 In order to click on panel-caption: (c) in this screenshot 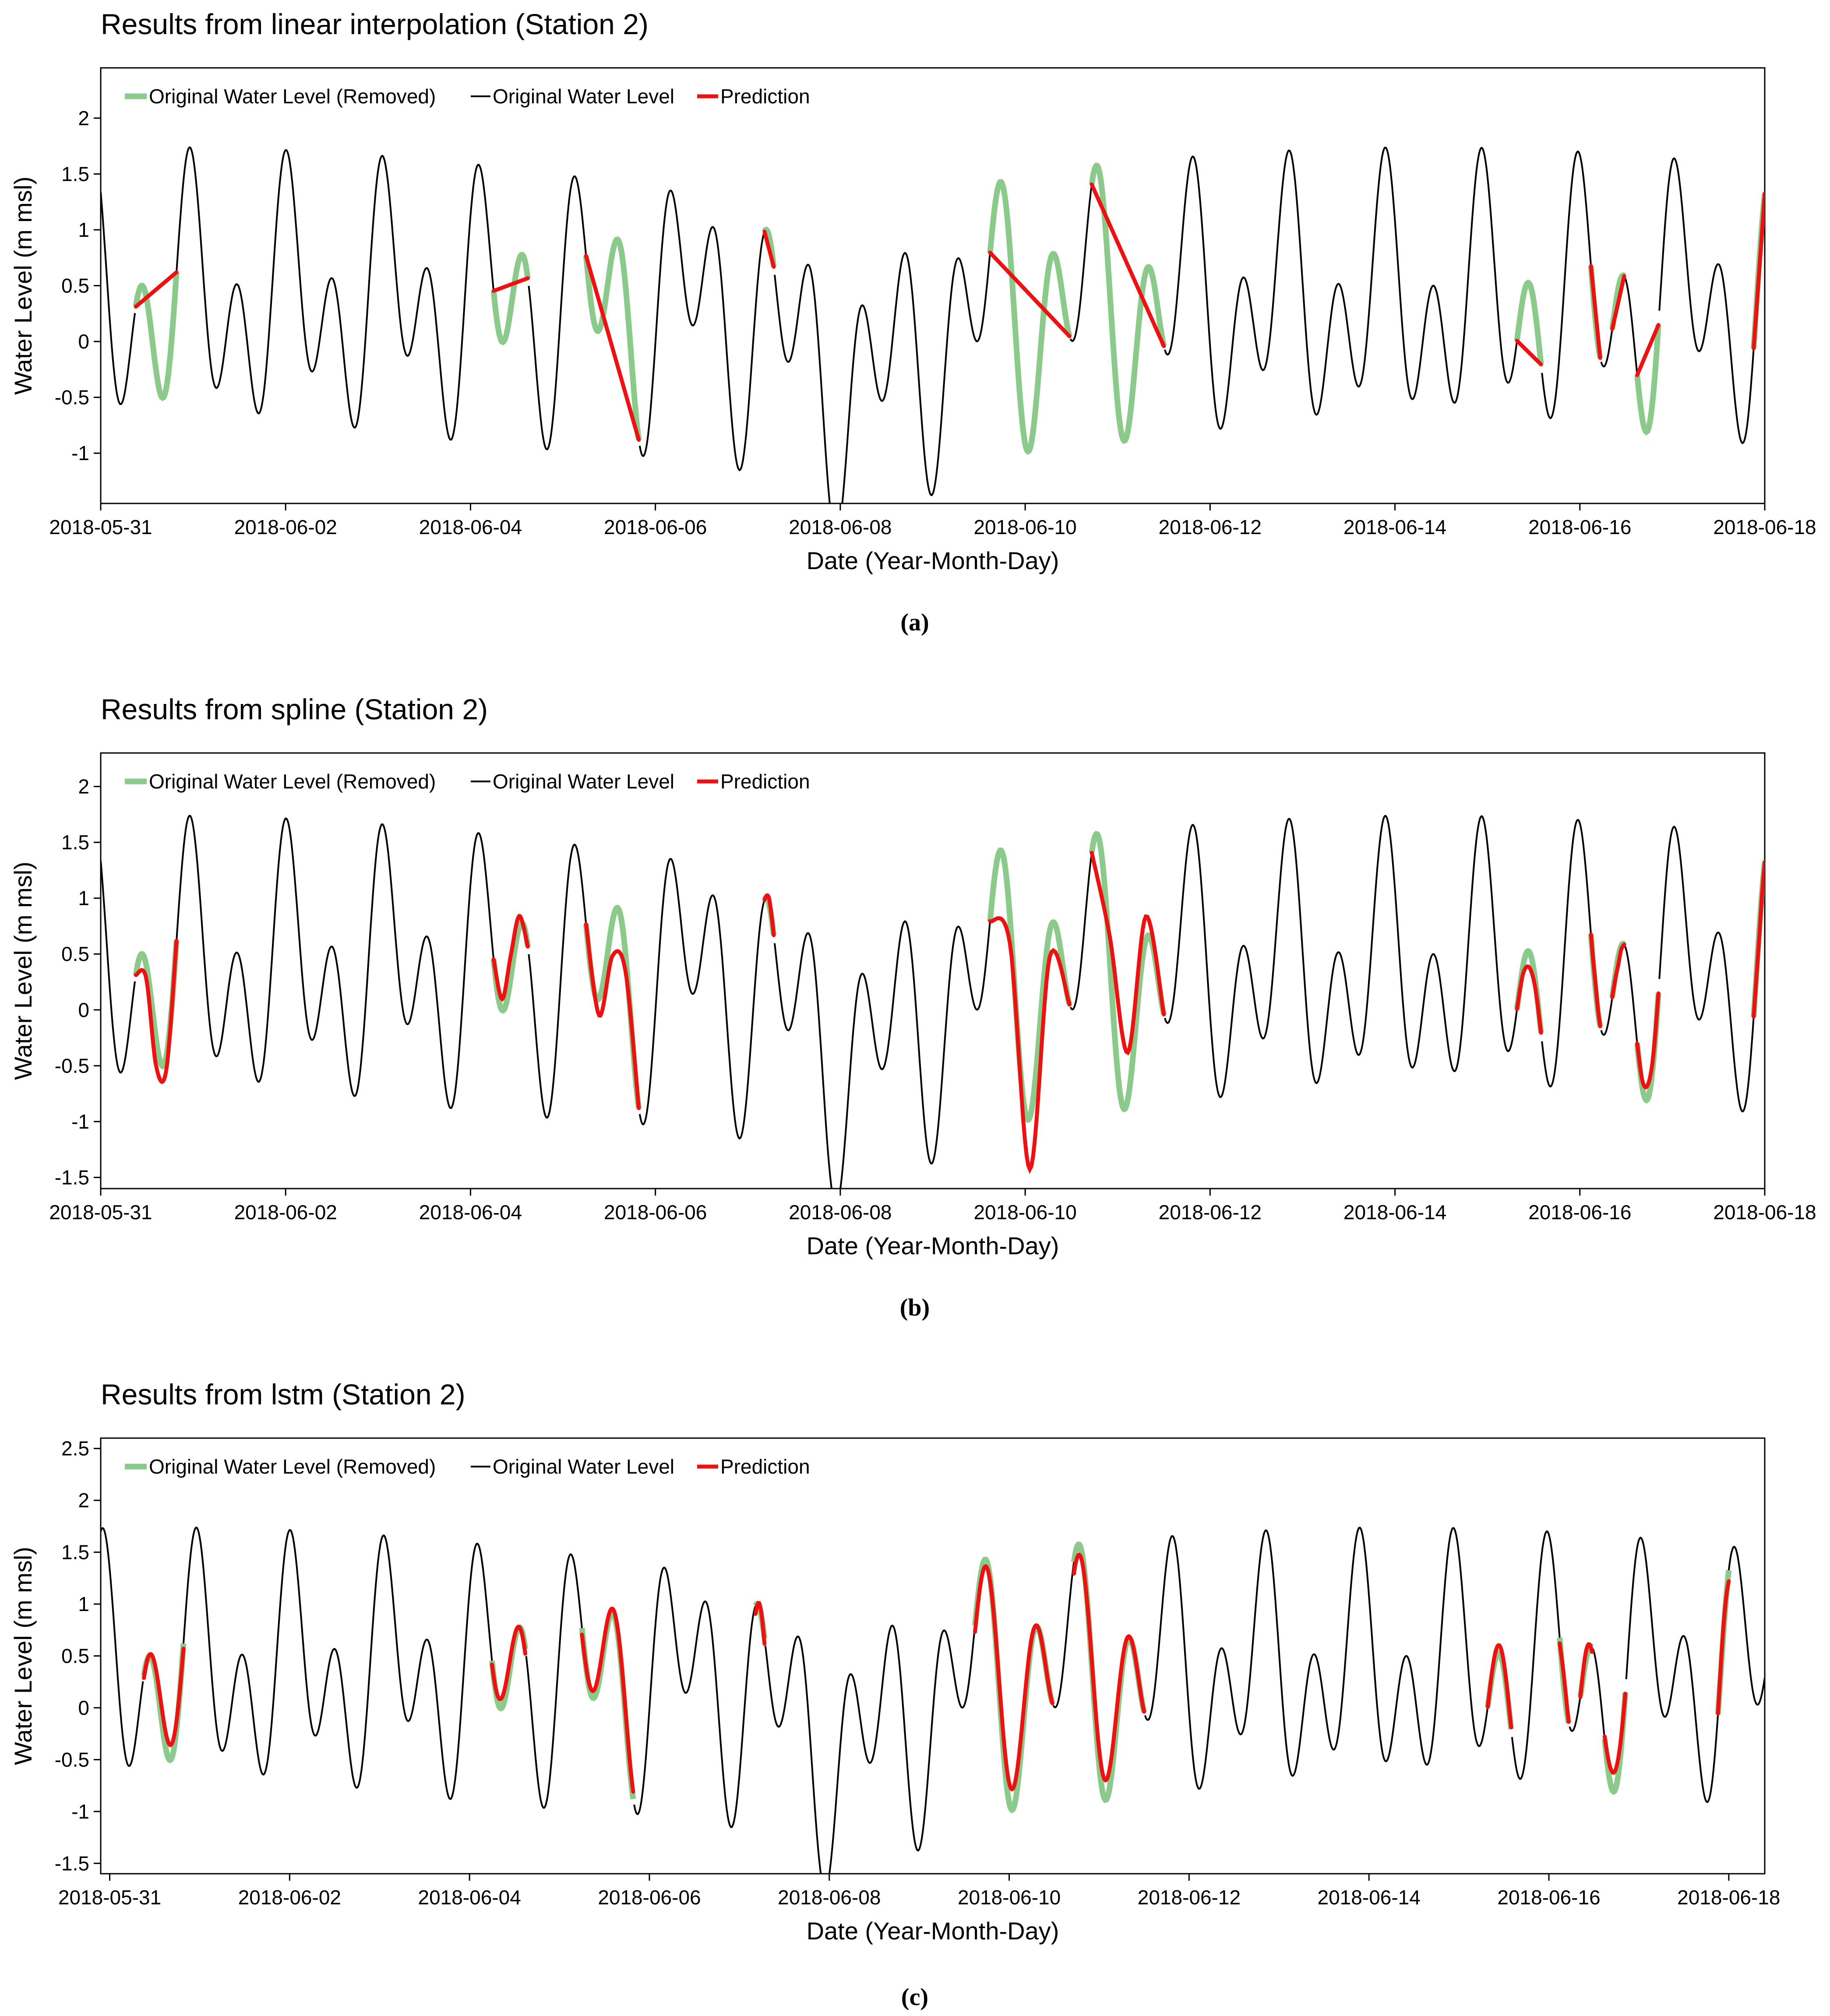, I will do `click(914, 1998)`.